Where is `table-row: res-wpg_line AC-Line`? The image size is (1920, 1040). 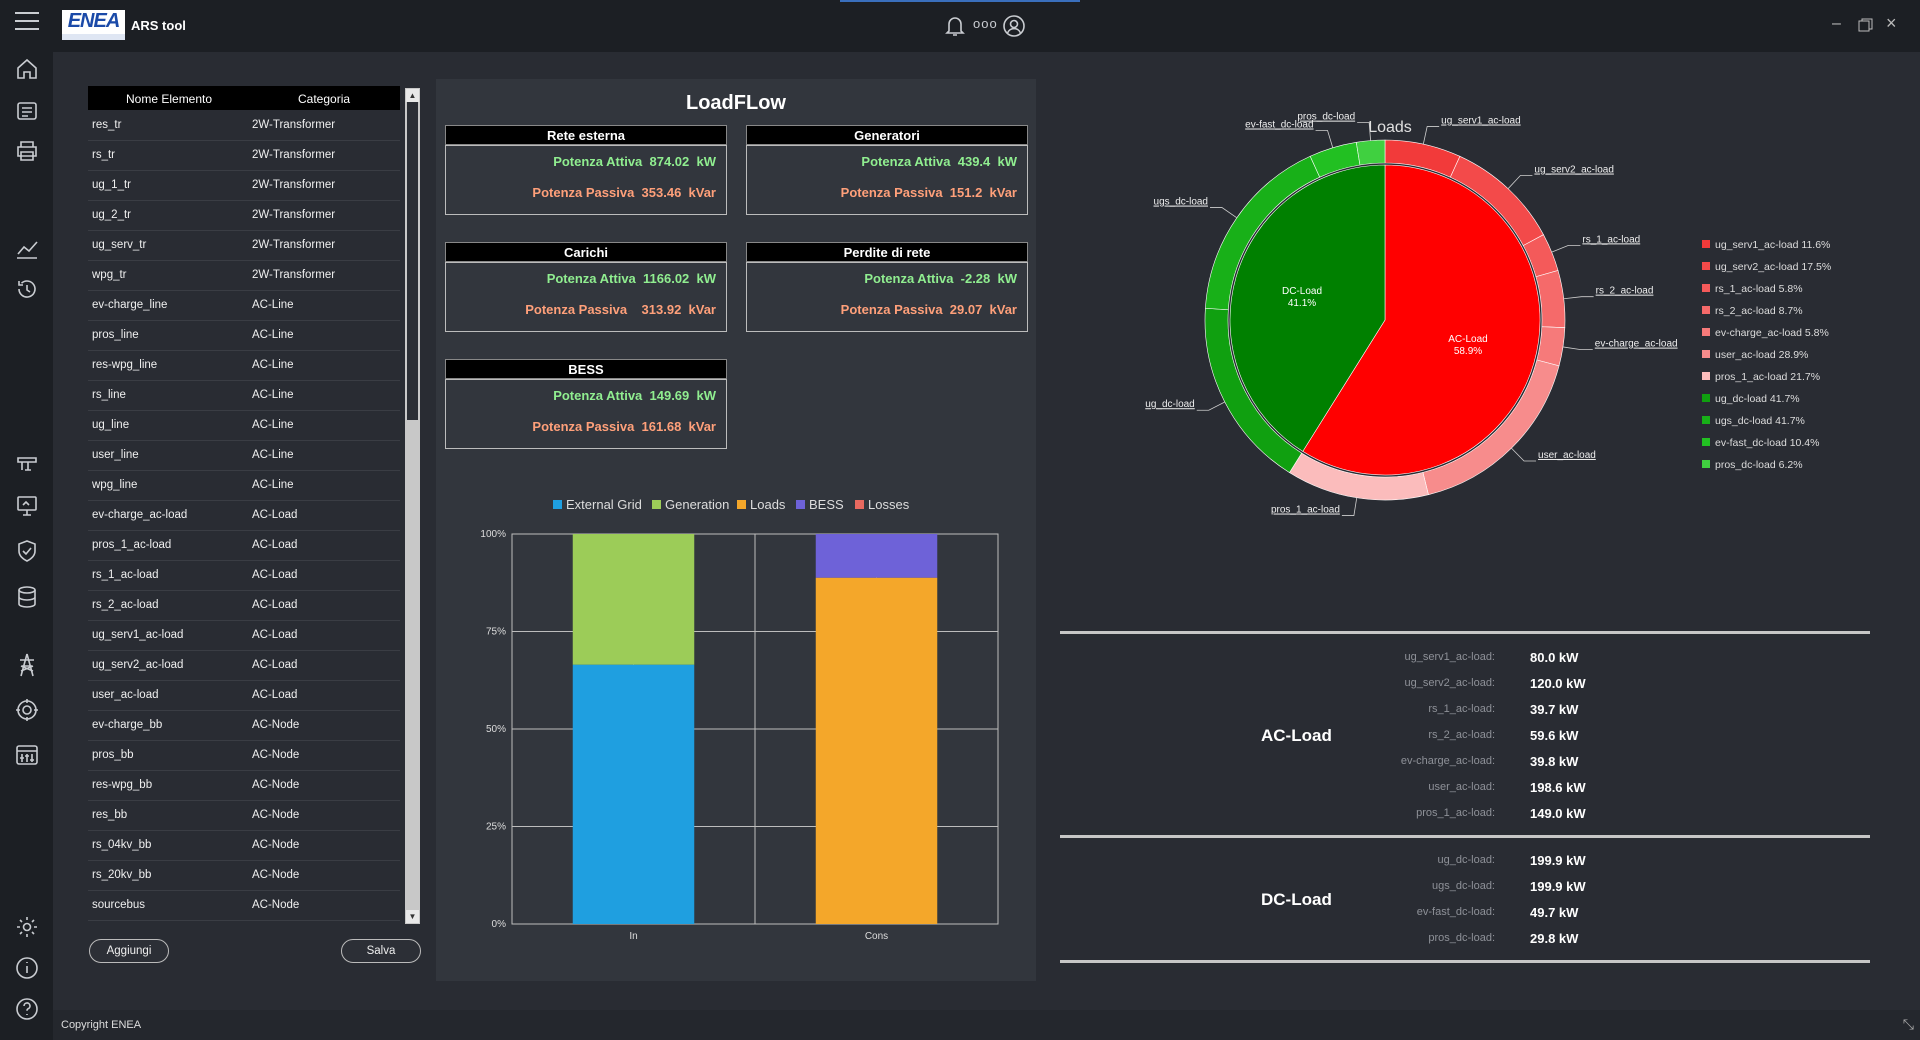
table-row: res-wpg_line AC-Line is located at coordinates (244, 366).